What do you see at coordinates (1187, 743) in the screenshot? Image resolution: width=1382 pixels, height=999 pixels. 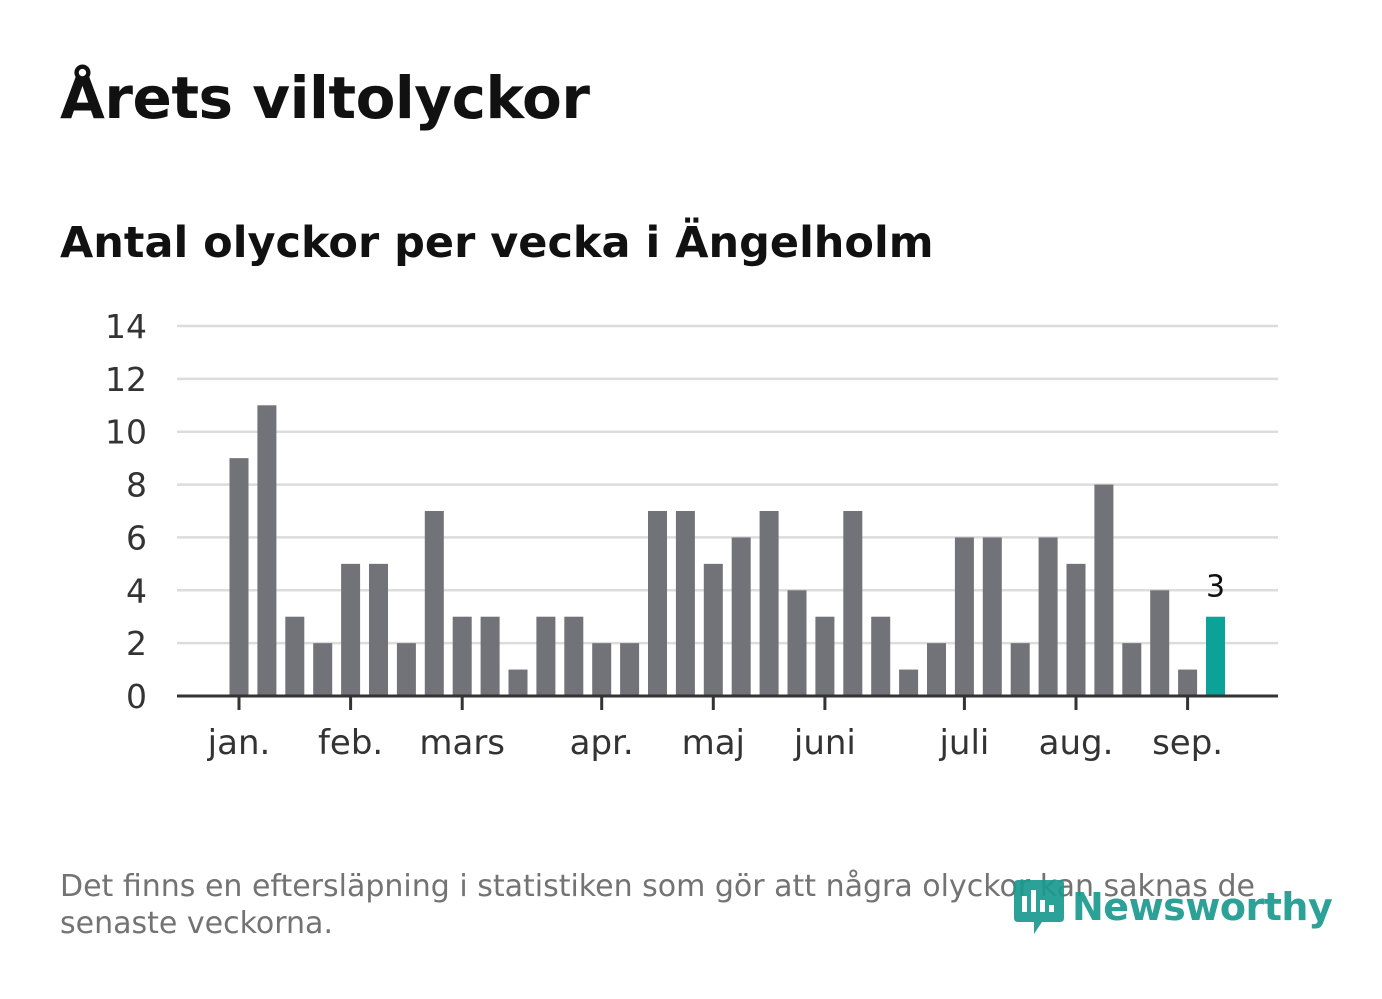 I see `x-tick-label: sep.` at bounding box center [1187, 743].